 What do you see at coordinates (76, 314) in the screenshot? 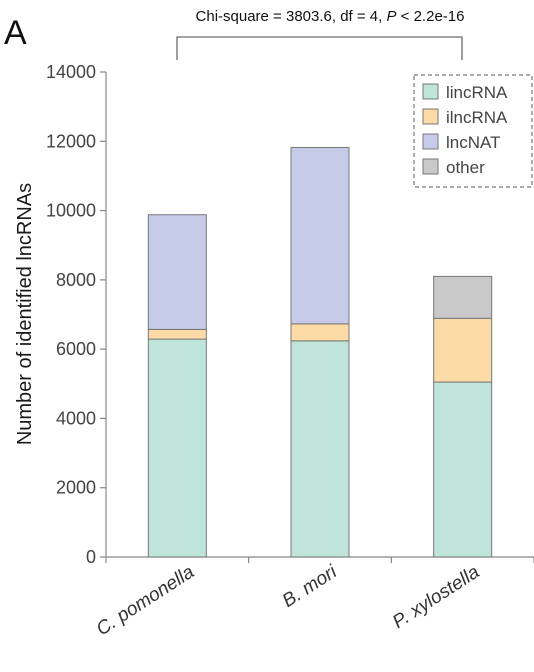
I see `y-axis: 0 2000 4000 6000 8000 10000 12000 14000` at bounding box center [76, 314].